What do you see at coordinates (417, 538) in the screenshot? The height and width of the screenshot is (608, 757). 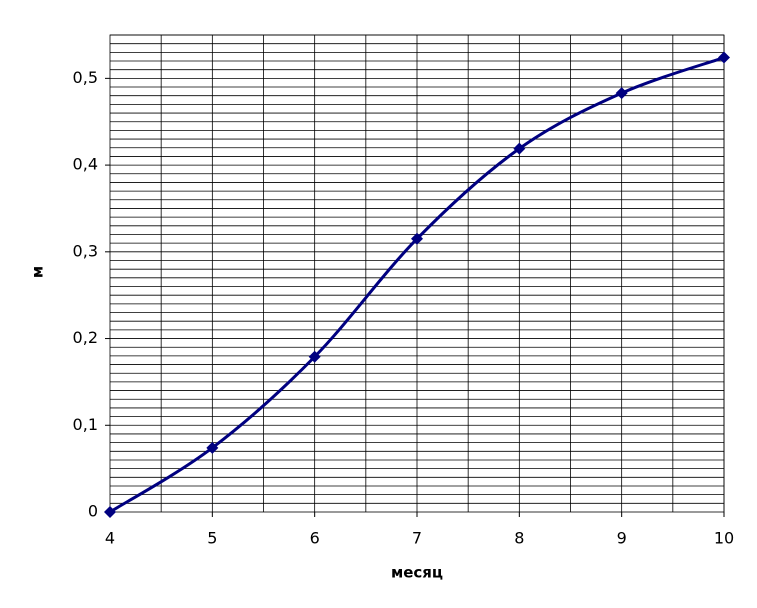 I see `x-tick-label: 7` at bounding box center [417, 538].